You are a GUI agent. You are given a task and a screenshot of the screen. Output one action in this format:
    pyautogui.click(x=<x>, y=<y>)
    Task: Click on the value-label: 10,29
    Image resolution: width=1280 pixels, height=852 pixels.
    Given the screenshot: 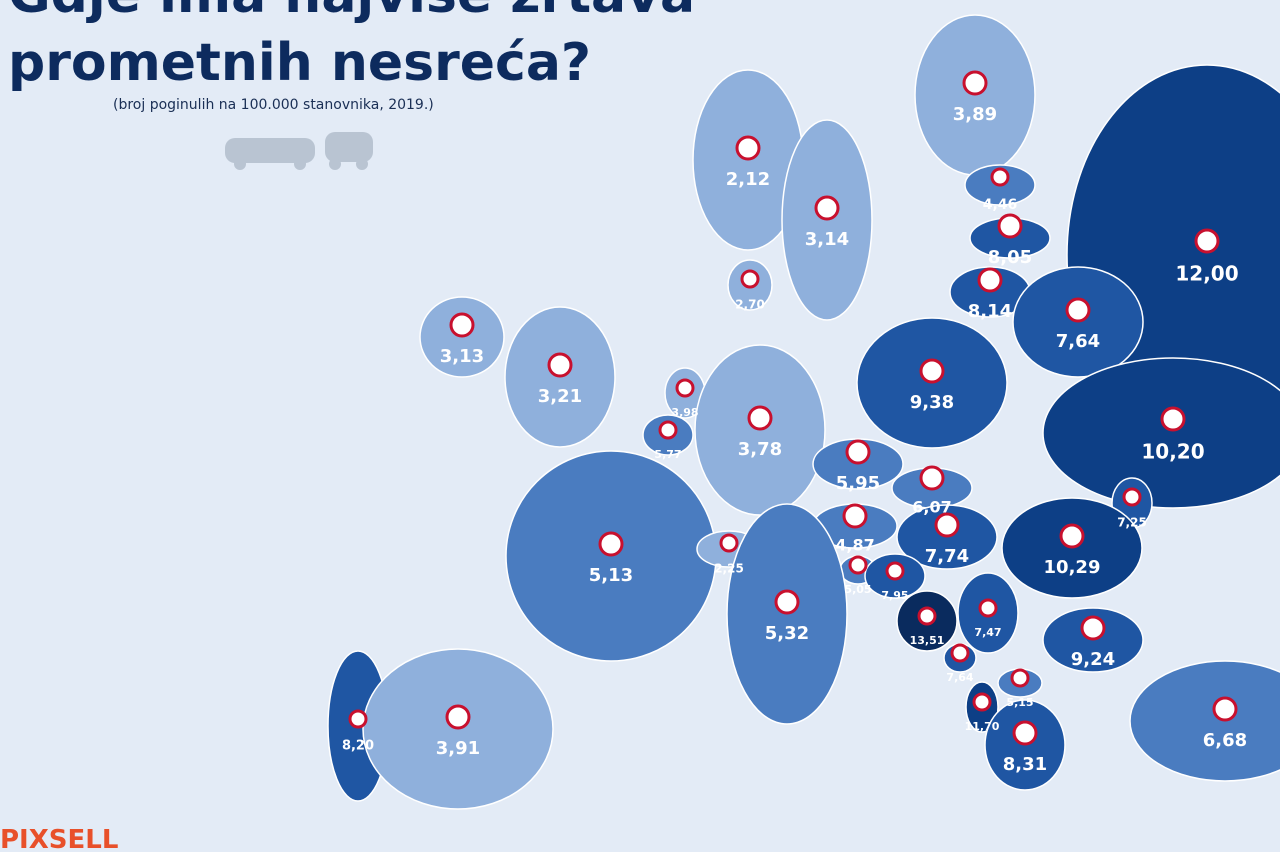 What is the action you would take?
    pyautogui.click(x=1072, y=567)
    